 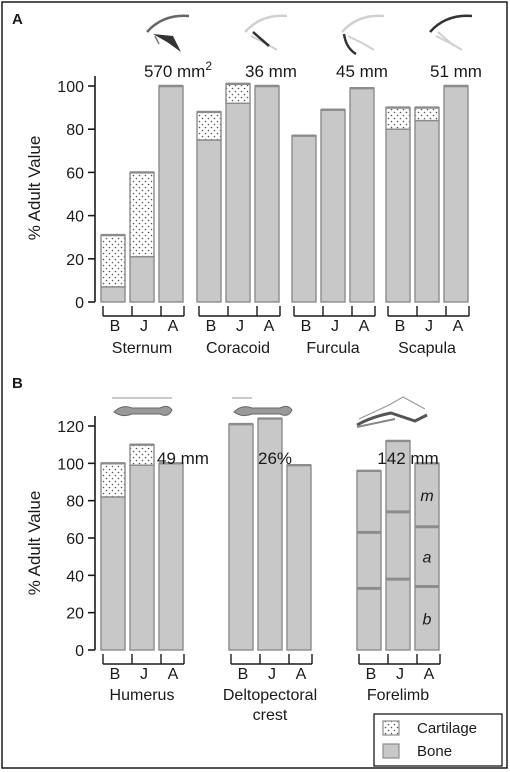 What do you see at coordinates (171, 194) in the screenshot?
I see `panel-a-sternum-bar-A-bone` at bounding box center [171, 194].